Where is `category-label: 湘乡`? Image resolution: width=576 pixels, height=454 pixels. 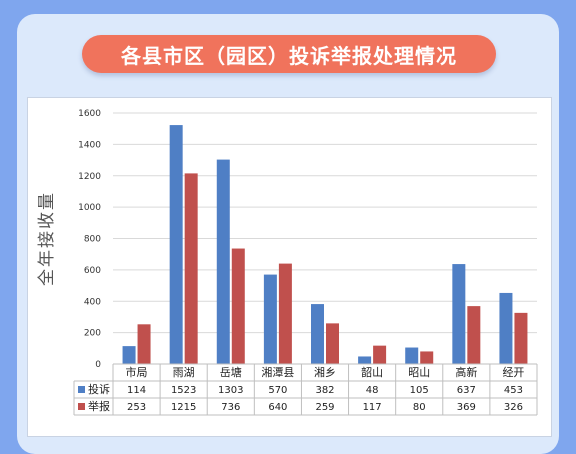
category-label: 湘乡 is located at coordinates (325, 372).